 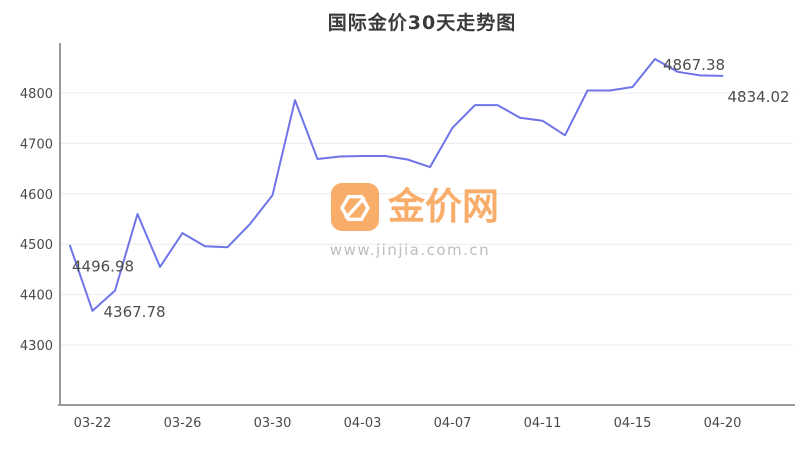 I want to click on x-tick-label: 04-15, so click(x=633, y=423).